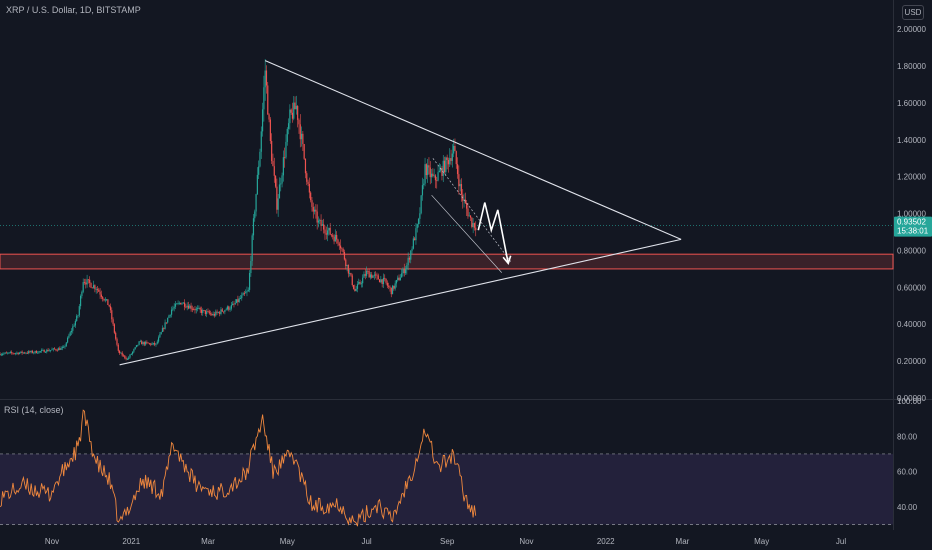 Image resolution: width=932 pixels, height=550 pixels. Describe the element at coordinates (447, 541) in the screenshot. I see `time-tick-label: Sep` at that location.